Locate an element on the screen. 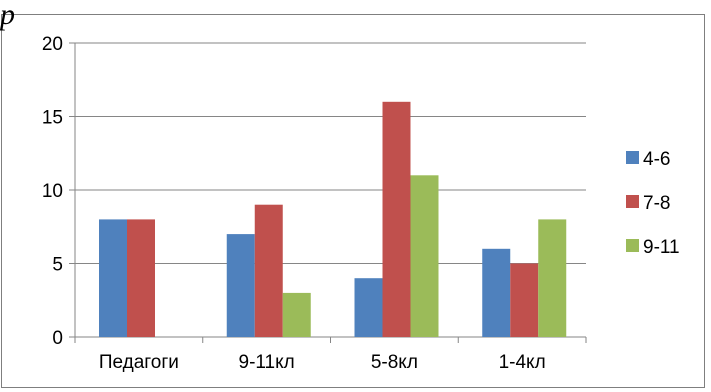 Image resolution: width=711 pixels, height=392 pixels. bar-9-11-9-11кл is located at coordinates (296, 314).